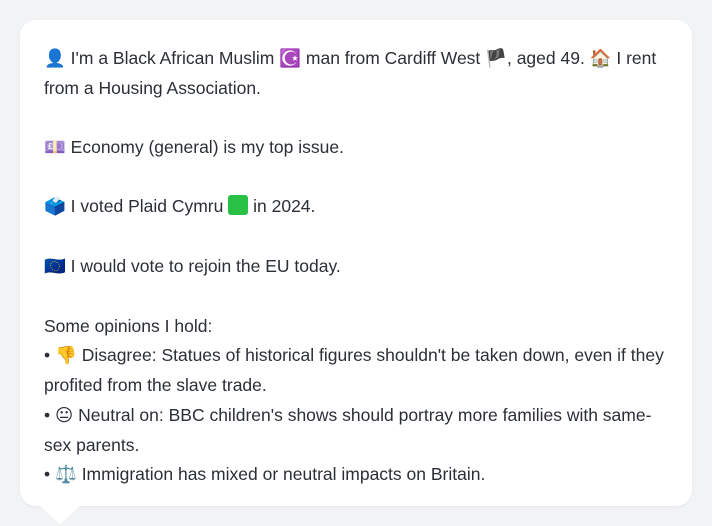  I want to click on opinions-heading: Some opinions I hold:, so click(128, 325).